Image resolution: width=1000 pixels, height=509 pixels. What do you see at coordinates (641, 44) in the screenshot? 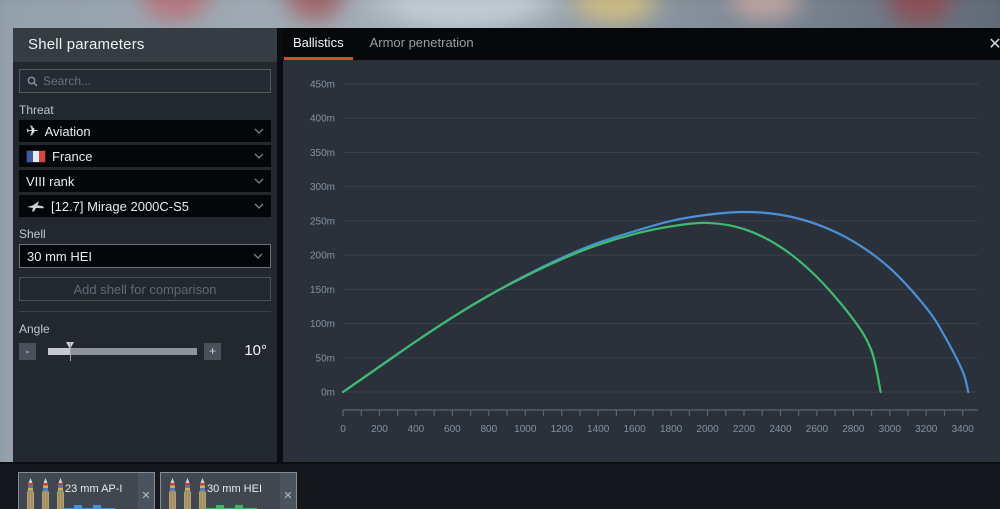
I see `tab-bar: Ballistics Armor penetration ✕` at bounding box center [641, 44].